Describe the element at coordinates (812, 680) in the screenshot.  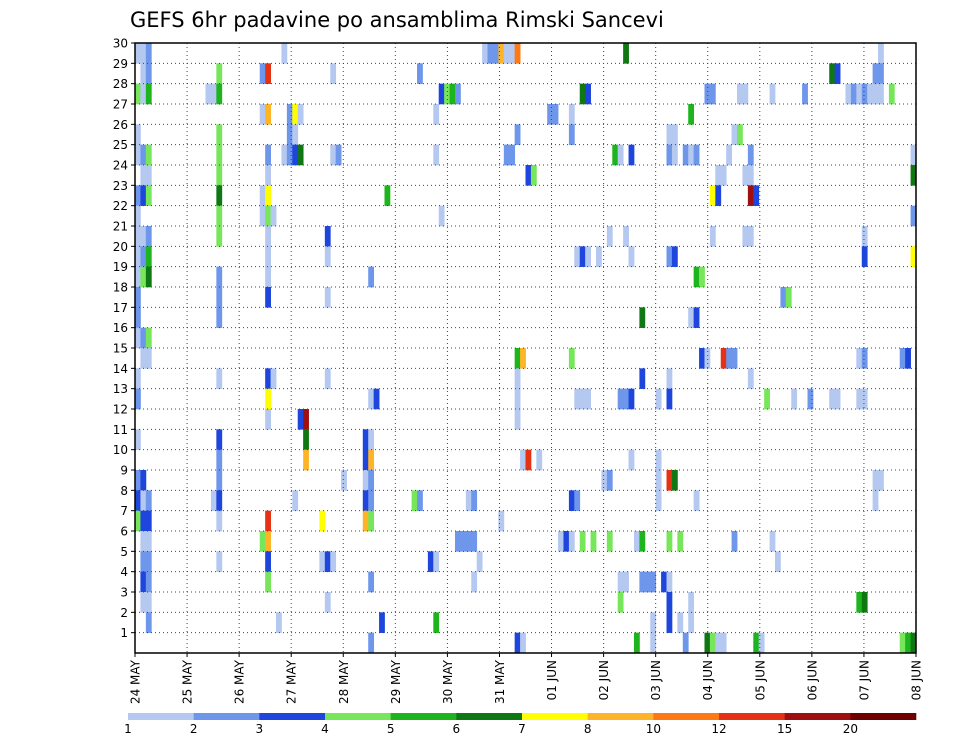
I see `x-tick-label: 06 JUN` at that location.